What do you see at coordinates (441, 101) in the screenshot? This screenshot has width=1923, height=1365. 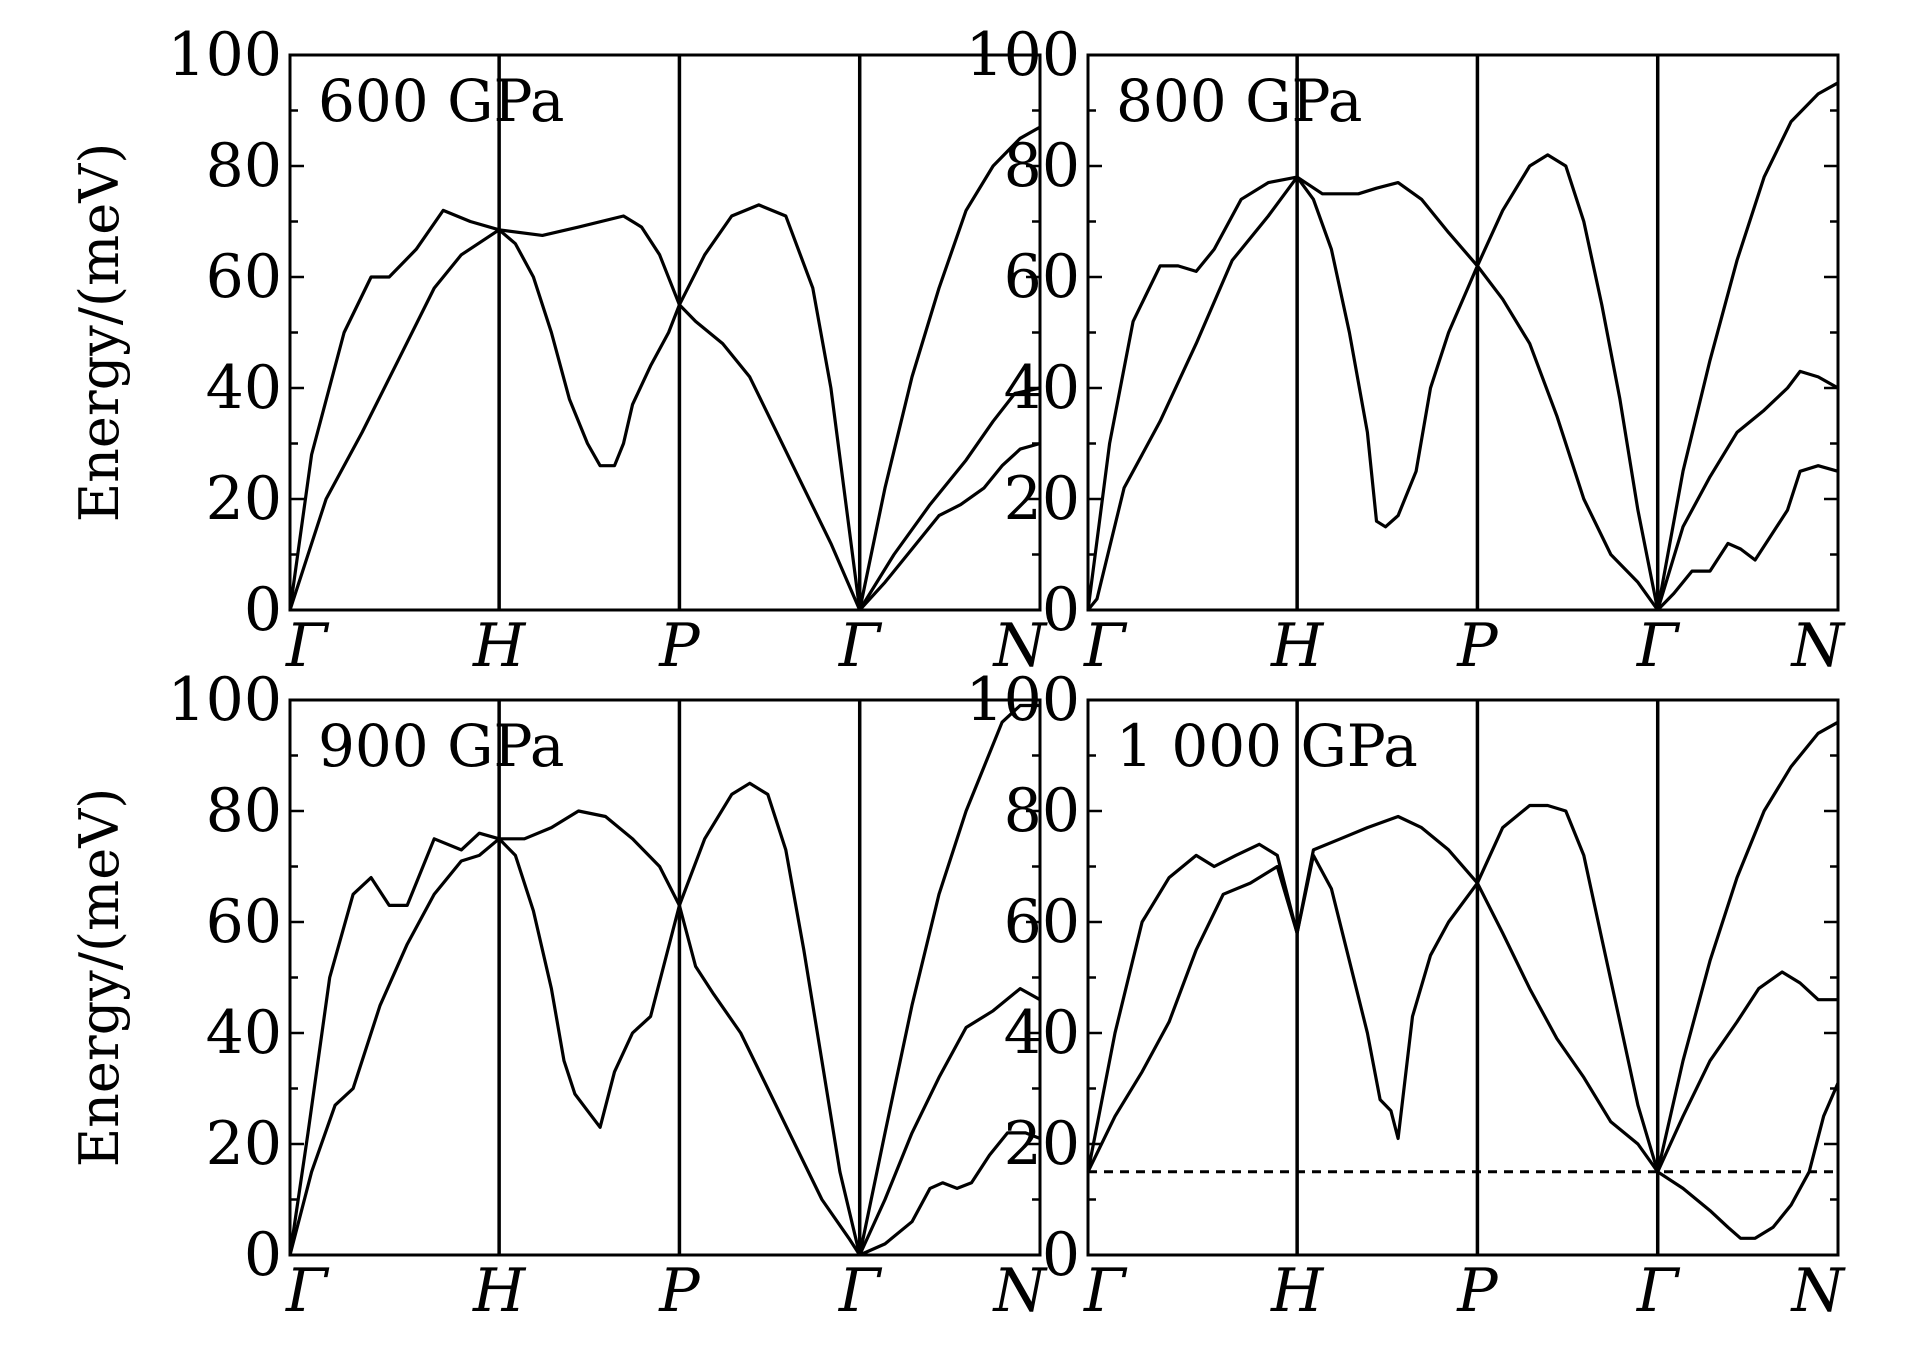 I see `panel-label: 600 GPa` at bounding box center [441, 101].